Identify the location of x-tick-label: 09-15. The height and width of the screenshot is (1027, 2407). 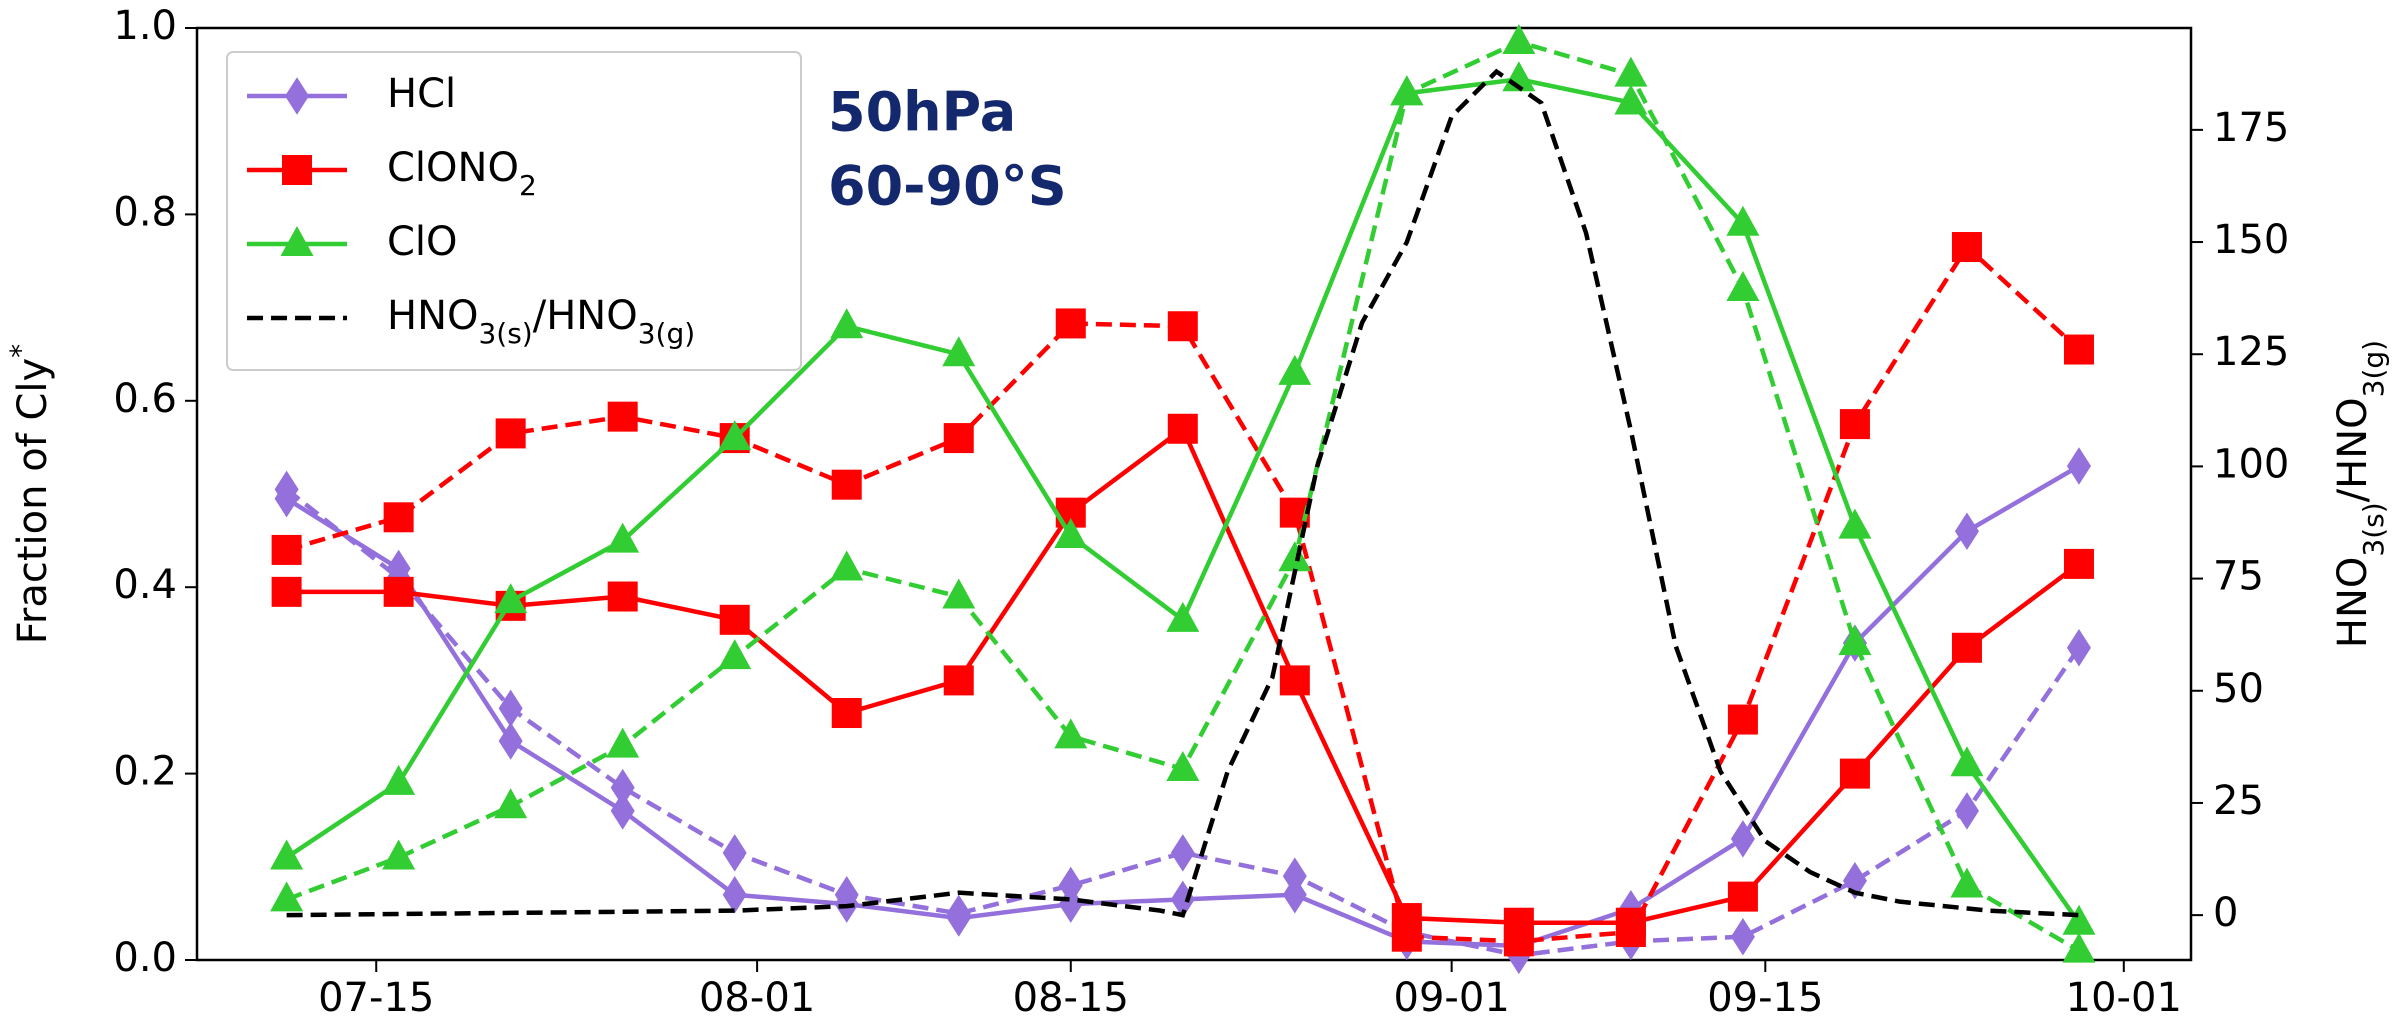
(1765, 998).